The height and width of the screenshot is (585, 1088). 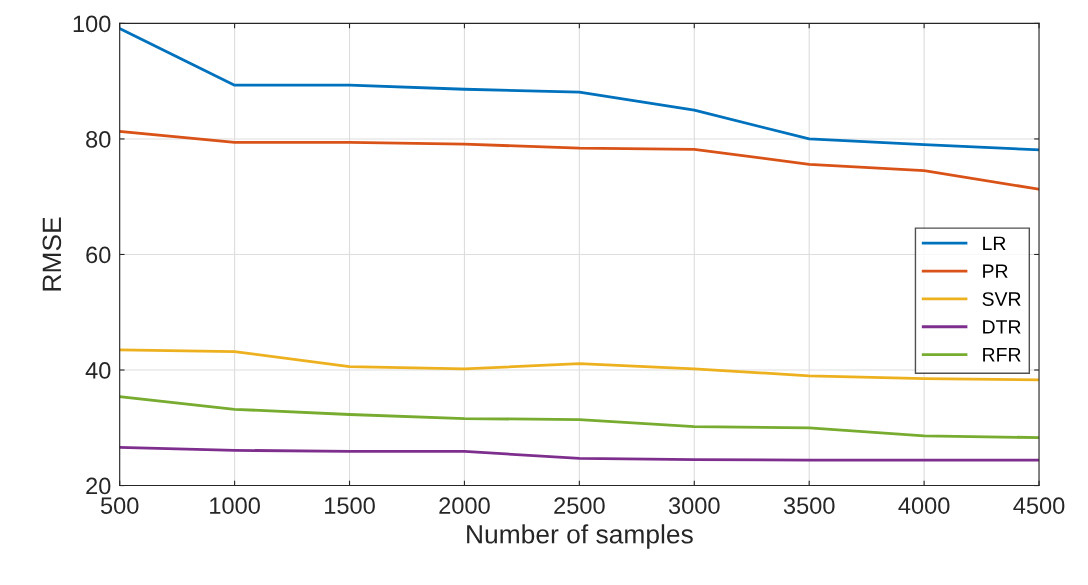 I want to click on x-tick-label: 1500, so click(x=350, y=505).